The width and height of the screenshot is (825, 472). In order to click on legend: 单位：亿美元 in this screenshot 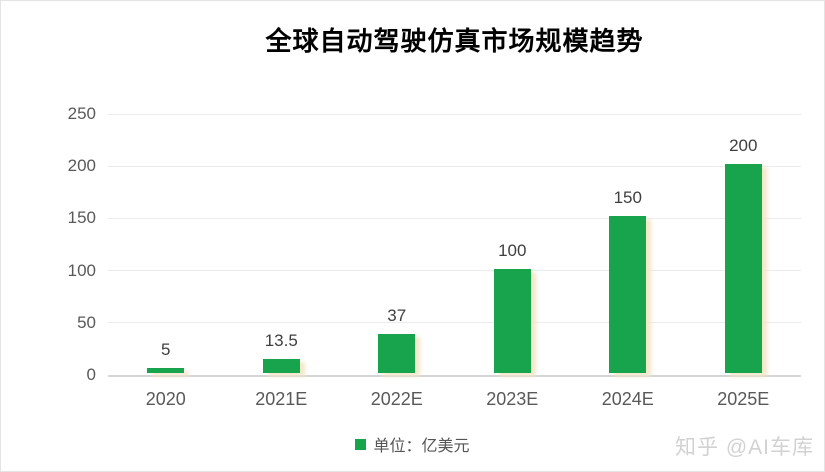, I will do `click(412, 444)`.